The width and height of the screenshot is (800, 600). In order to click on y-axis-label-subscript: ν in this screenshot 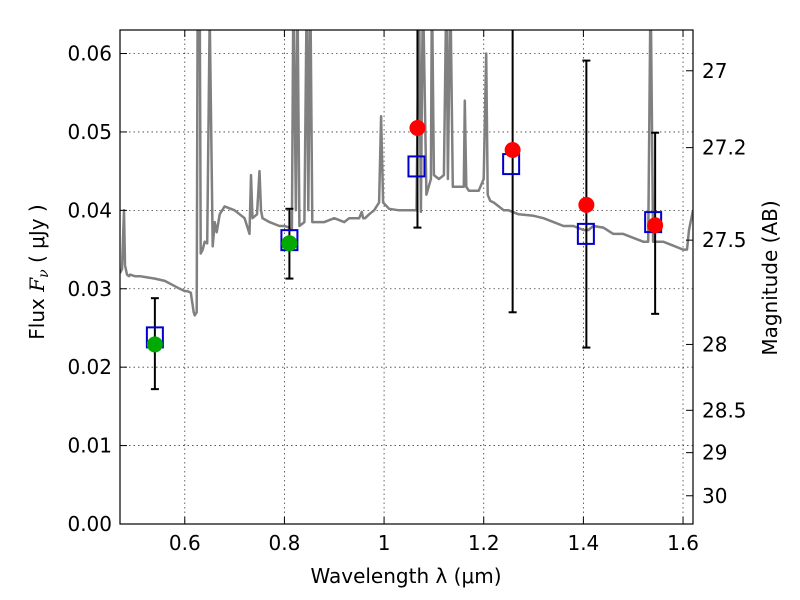, I will do `click(44, 273)`.